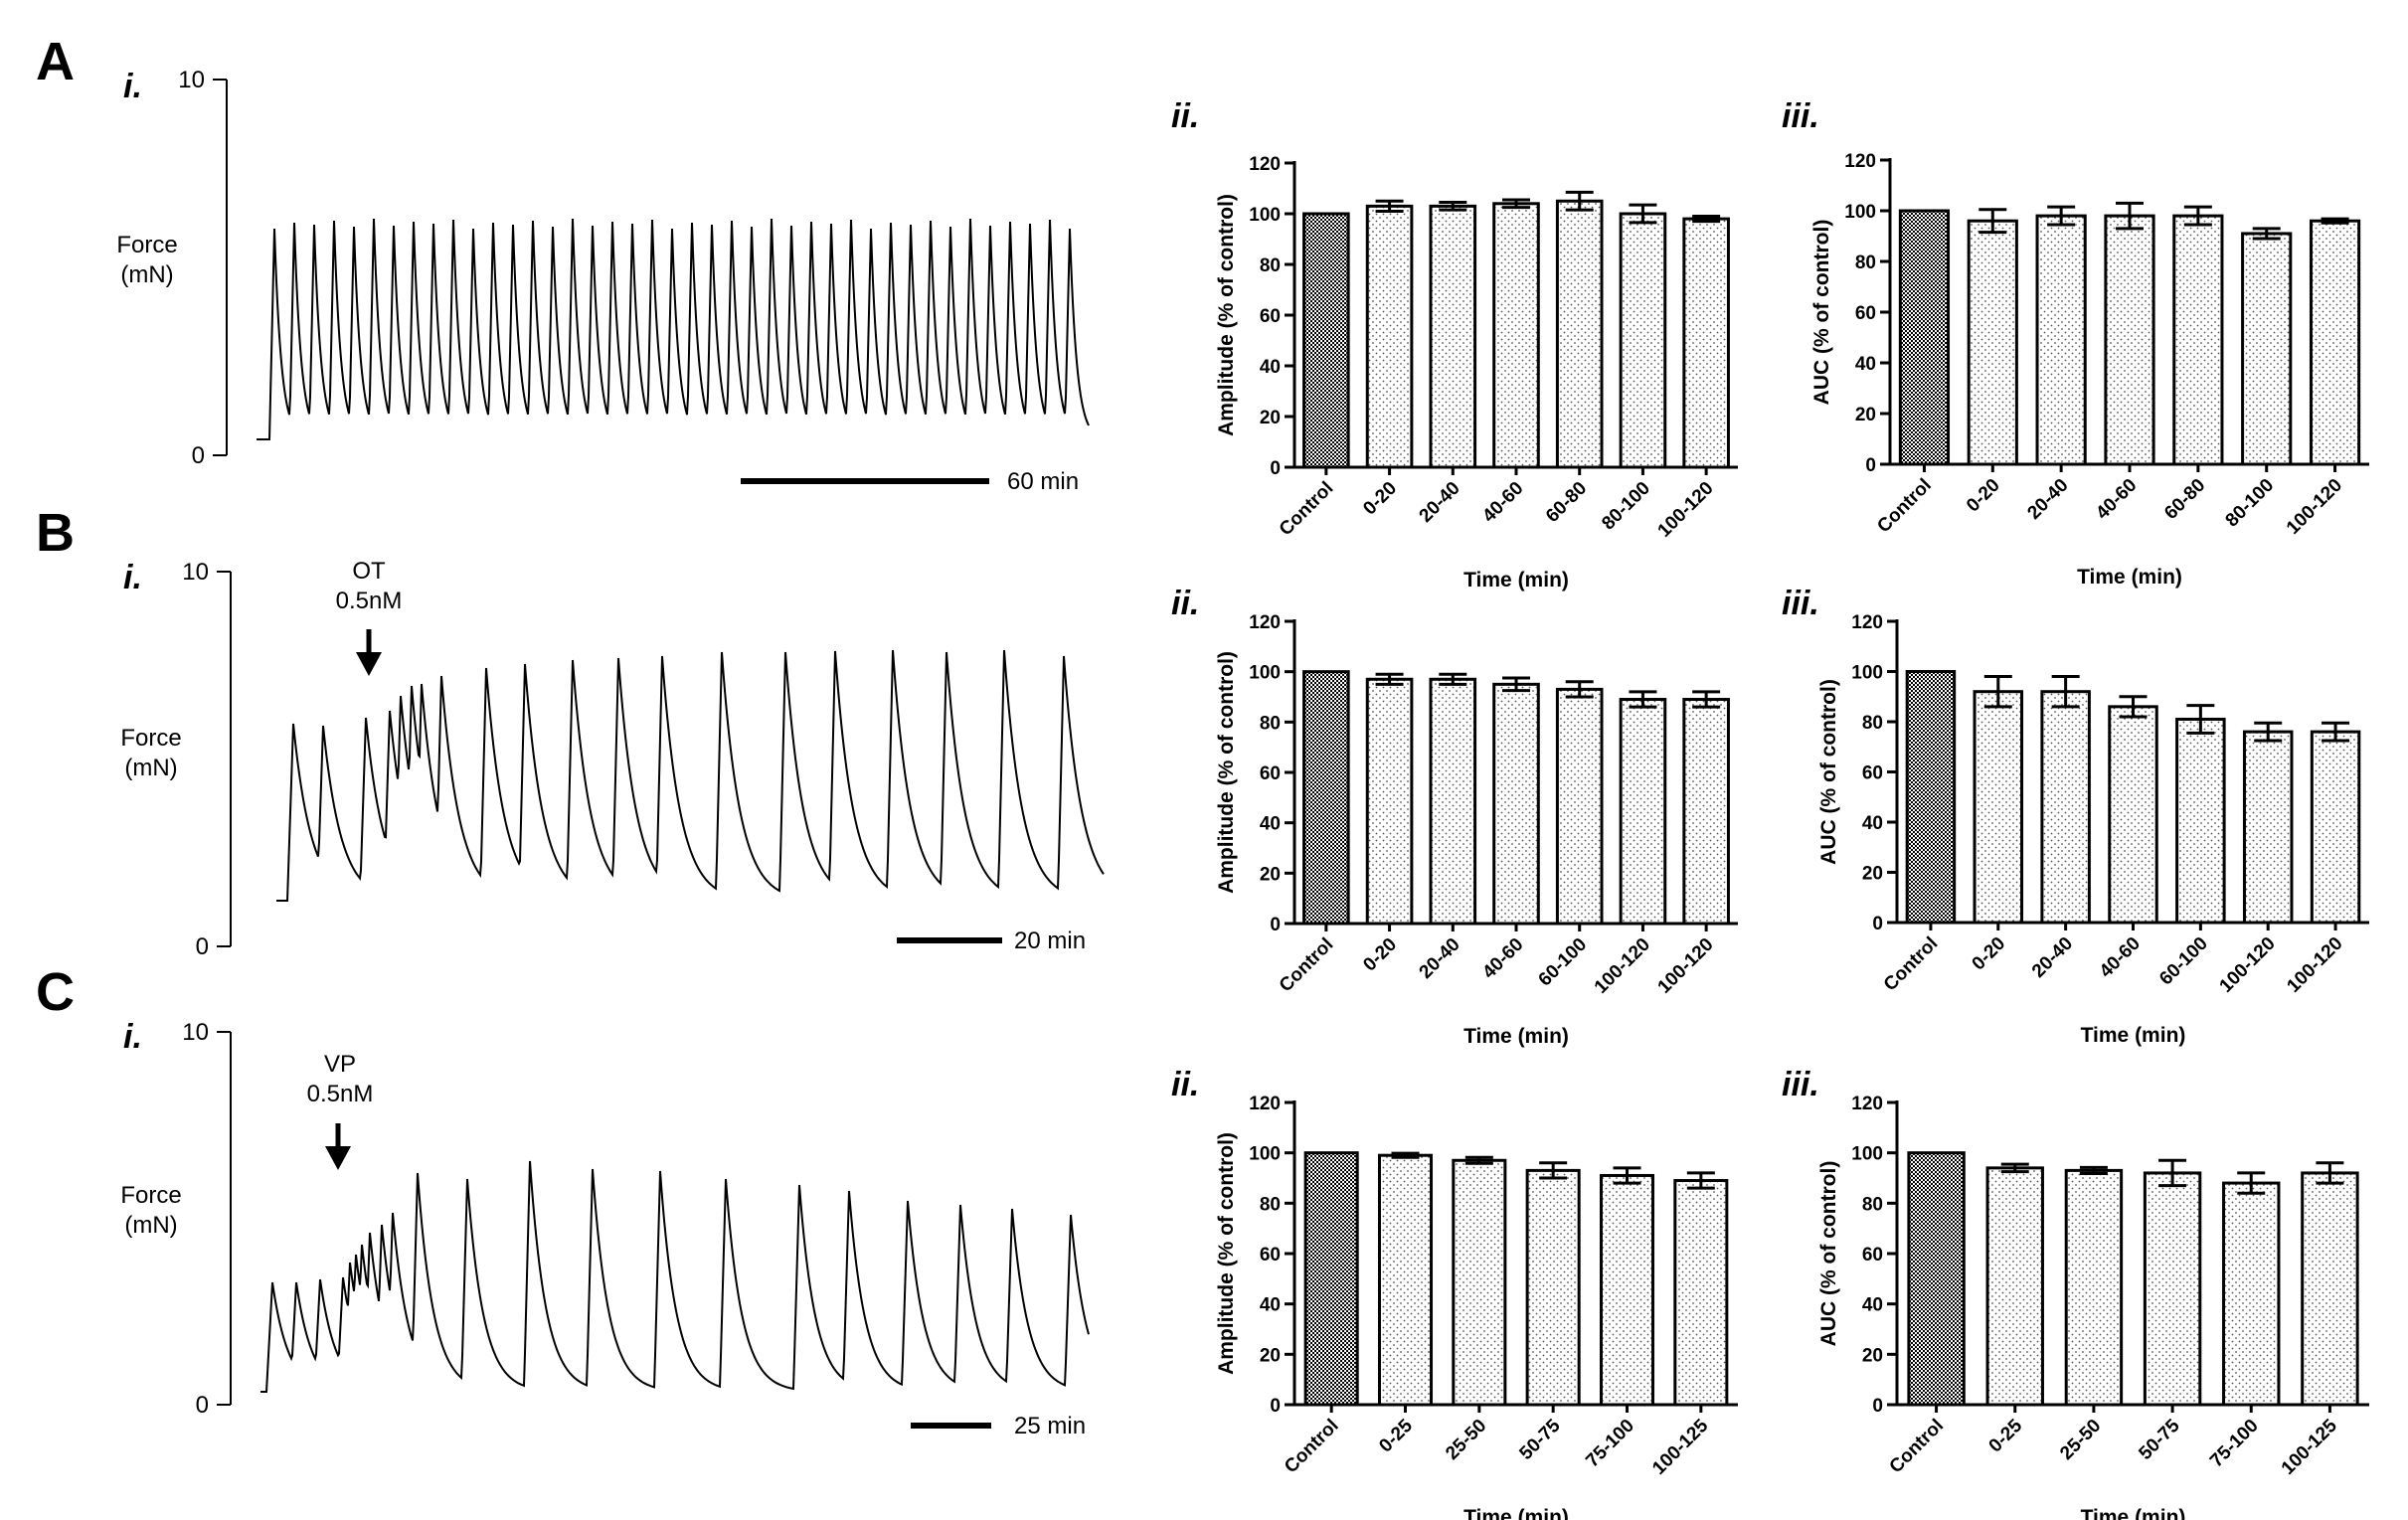  Describe the element at coordinates (1265, 622) in the screenshot. I see `chart-b-ii-y-tick-label: 120` at that location.